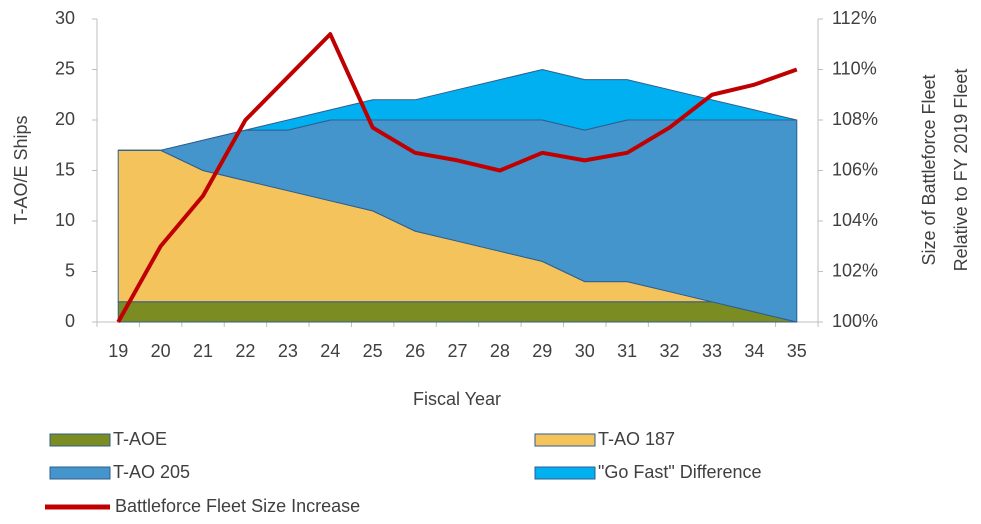  Describe the element at coordinates (855, 321) in the screenshot. I see `y2-tick-label: 100%` at that location.